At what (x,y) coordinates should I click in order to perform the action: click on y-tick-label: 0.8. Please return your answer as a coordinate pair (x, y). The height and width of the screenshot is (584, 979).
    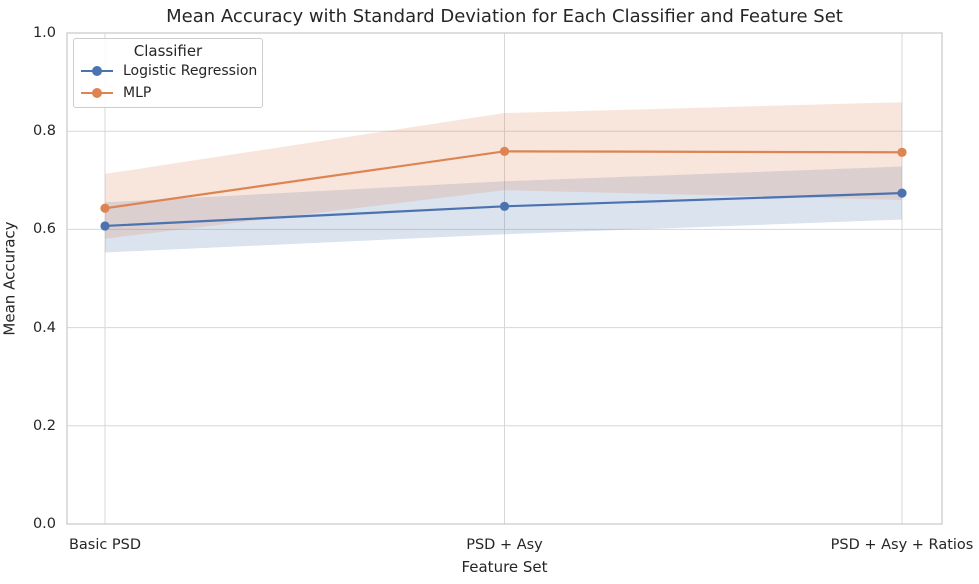
    Looking at the image, I should click on (44, 131).